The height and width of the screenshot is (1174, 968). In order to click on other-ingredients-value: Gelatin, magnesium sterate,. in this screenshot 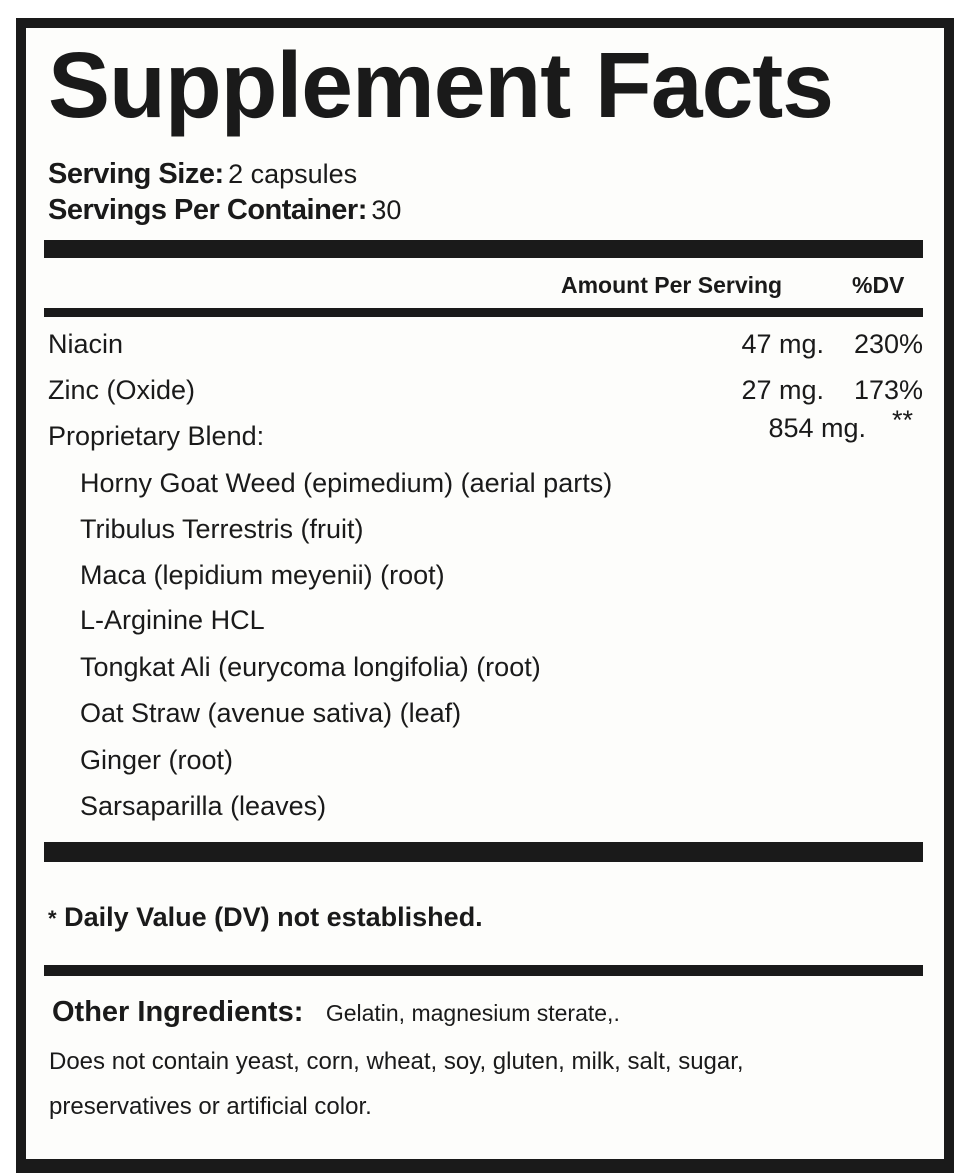, I will do `click(472, 1013)`.